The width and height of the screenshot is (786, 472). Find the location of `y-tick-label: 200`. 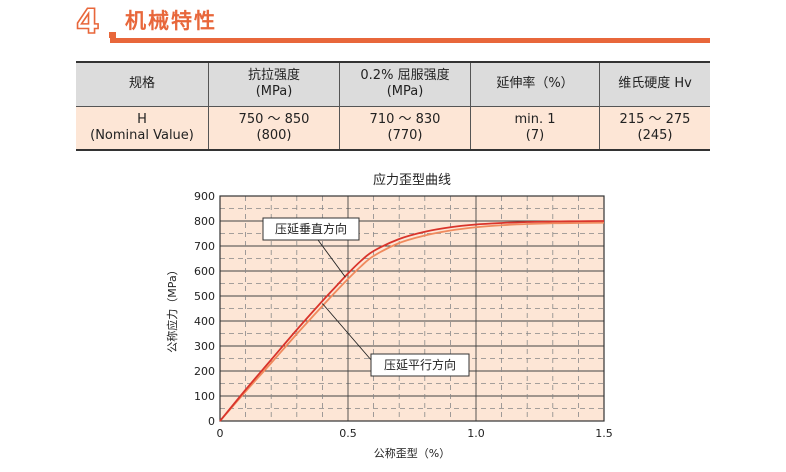

y-tick-label: 200 is located at coordinates (204, 371).